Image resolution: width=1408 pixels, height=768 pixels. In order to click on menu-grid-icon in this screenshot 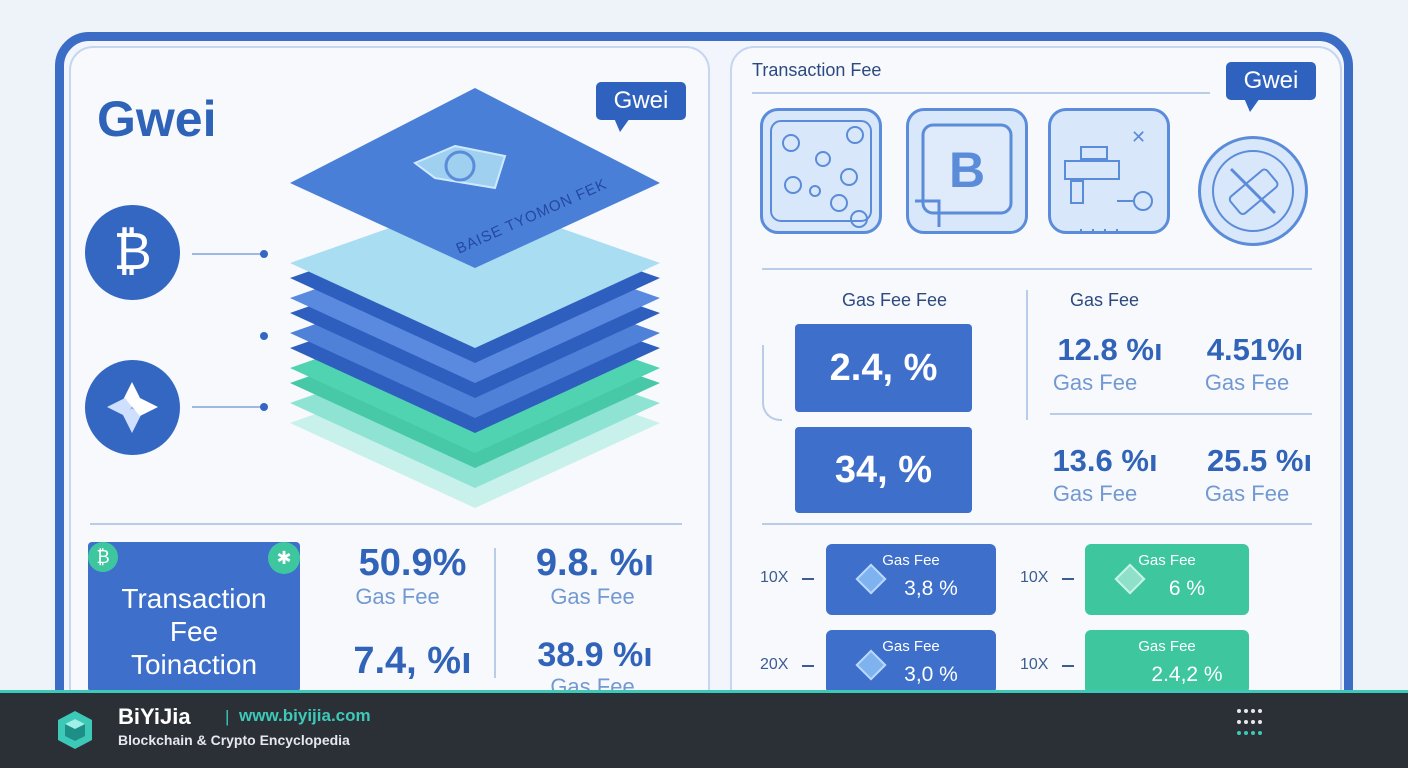, I will do `click(1250, 722)`.